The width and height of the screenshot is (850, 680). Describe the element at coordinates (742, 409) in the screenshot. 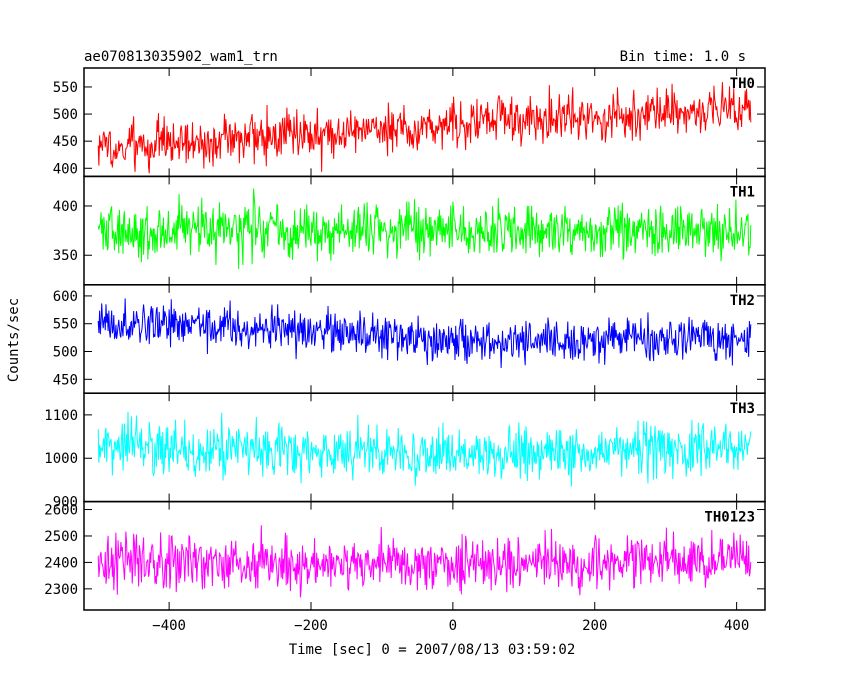

I see `panel-label-th3: TH3` at that location.